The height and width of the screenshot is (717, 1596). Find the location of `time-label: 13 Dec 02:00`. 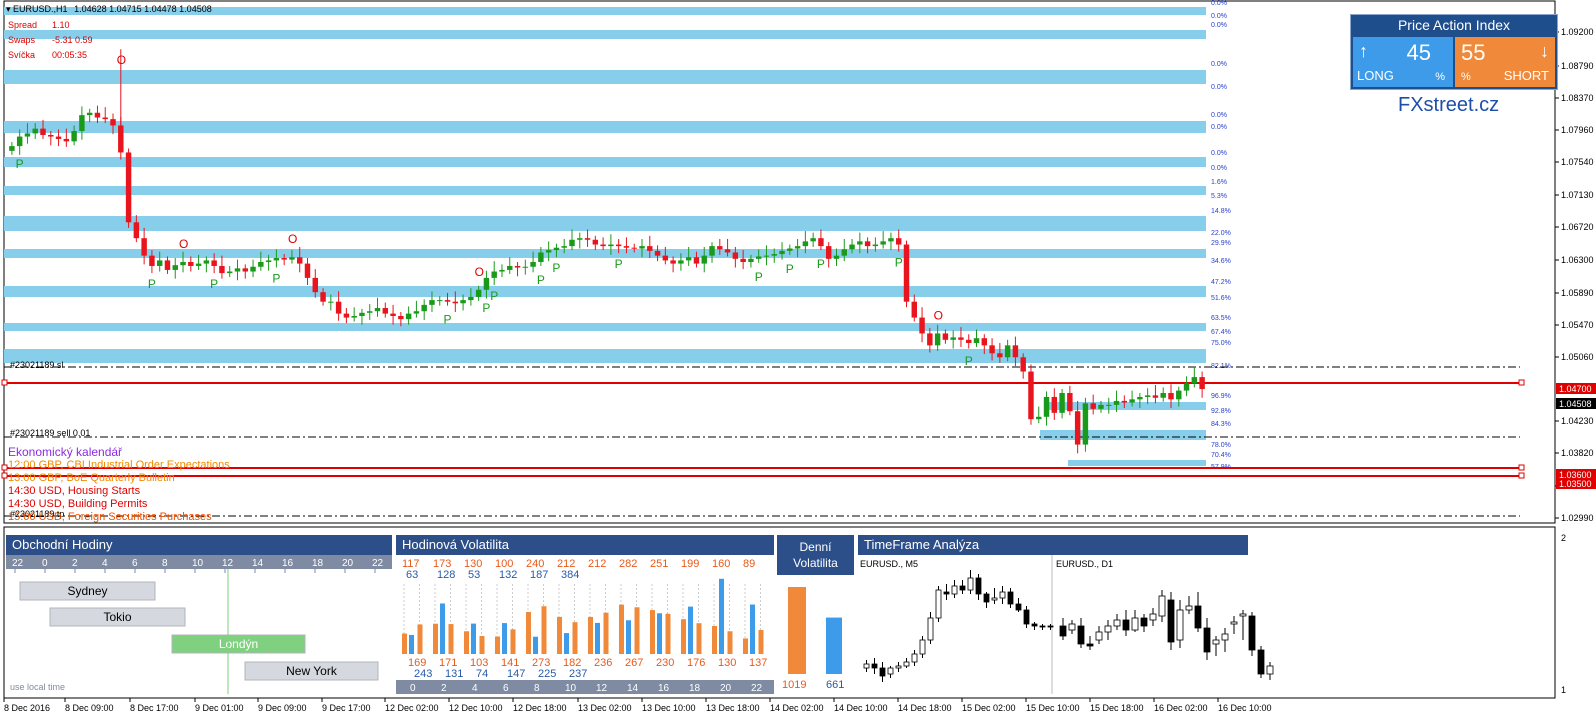

time-label: 13 Dec 02:00 is located at coordinates (605, 708).